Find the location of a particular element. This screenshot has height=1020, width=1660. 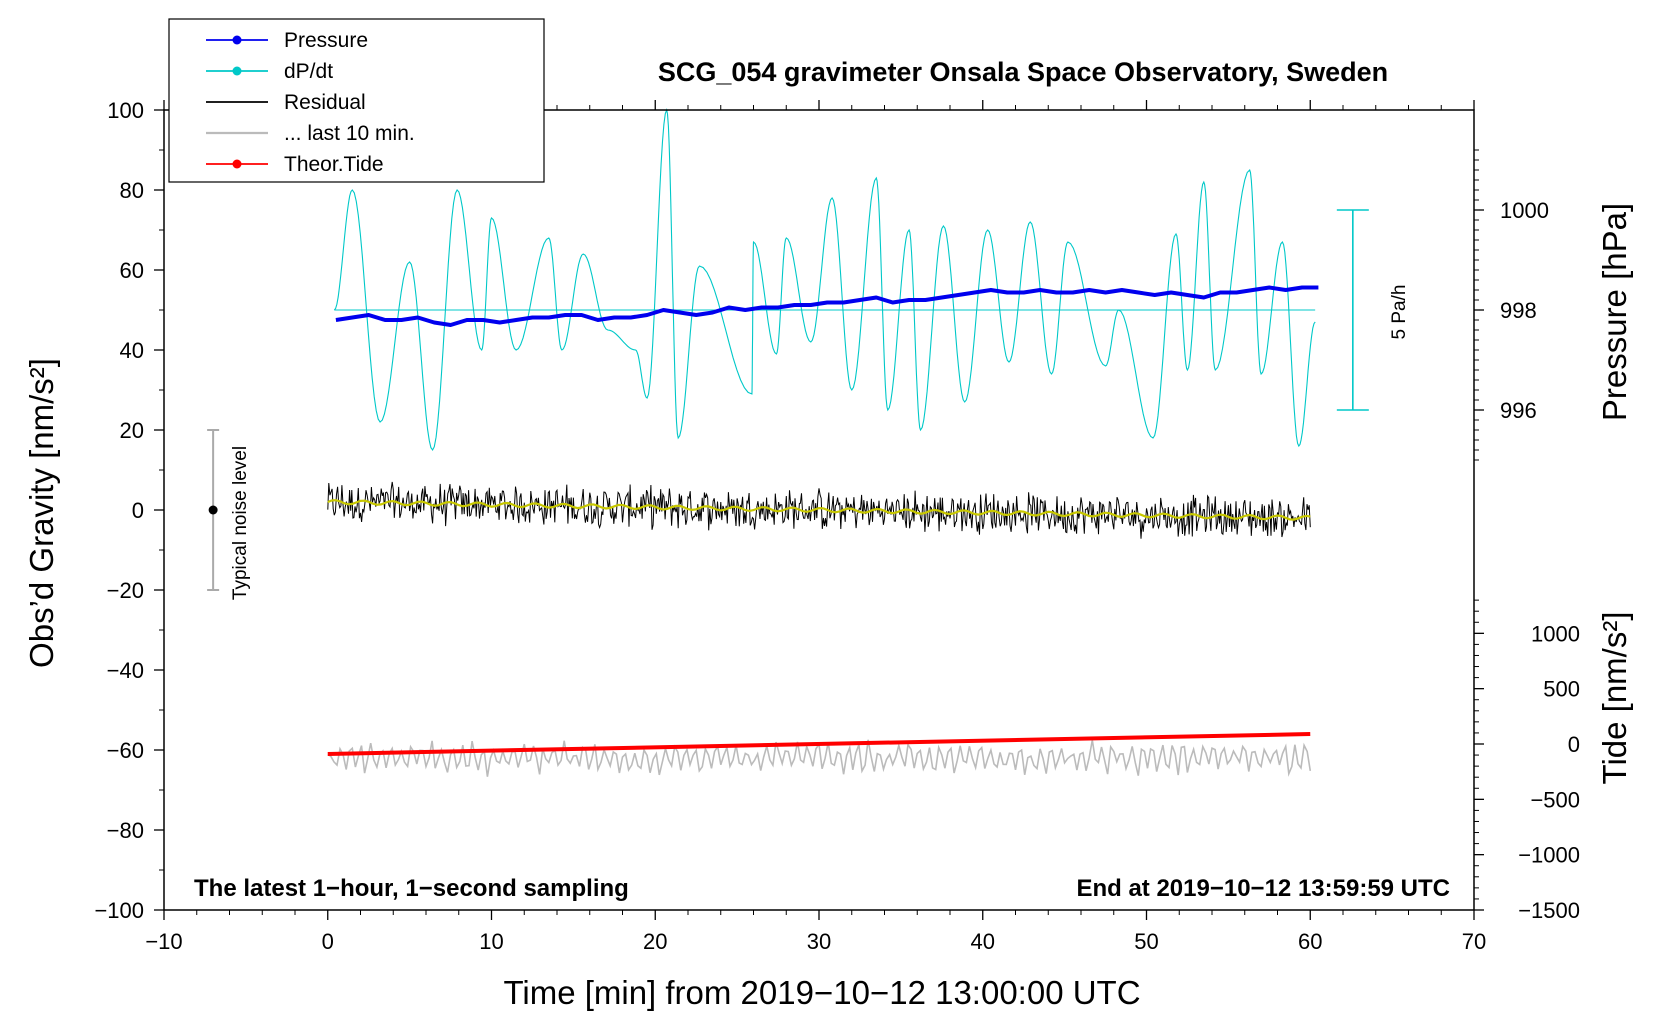

left-tick-label: 0 is located at coordinates (138, 510).